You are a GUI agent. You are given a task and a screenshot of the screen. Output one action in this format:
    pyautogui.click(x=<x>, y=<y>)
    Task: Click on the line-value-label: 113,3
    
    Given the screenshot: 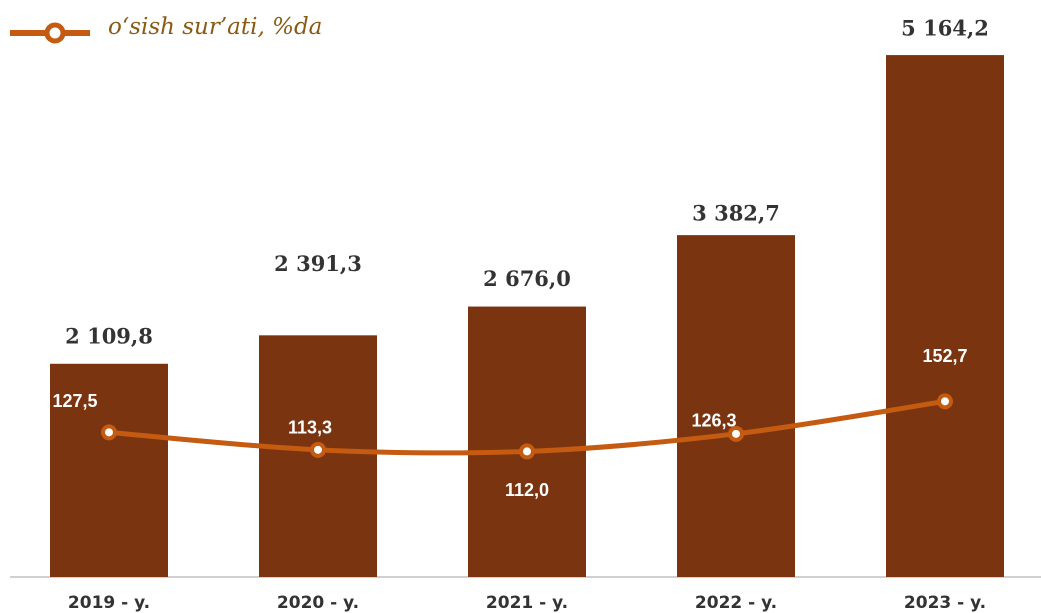 What is the action you would take?
    pyautogui.click(x=310, y=428)
    